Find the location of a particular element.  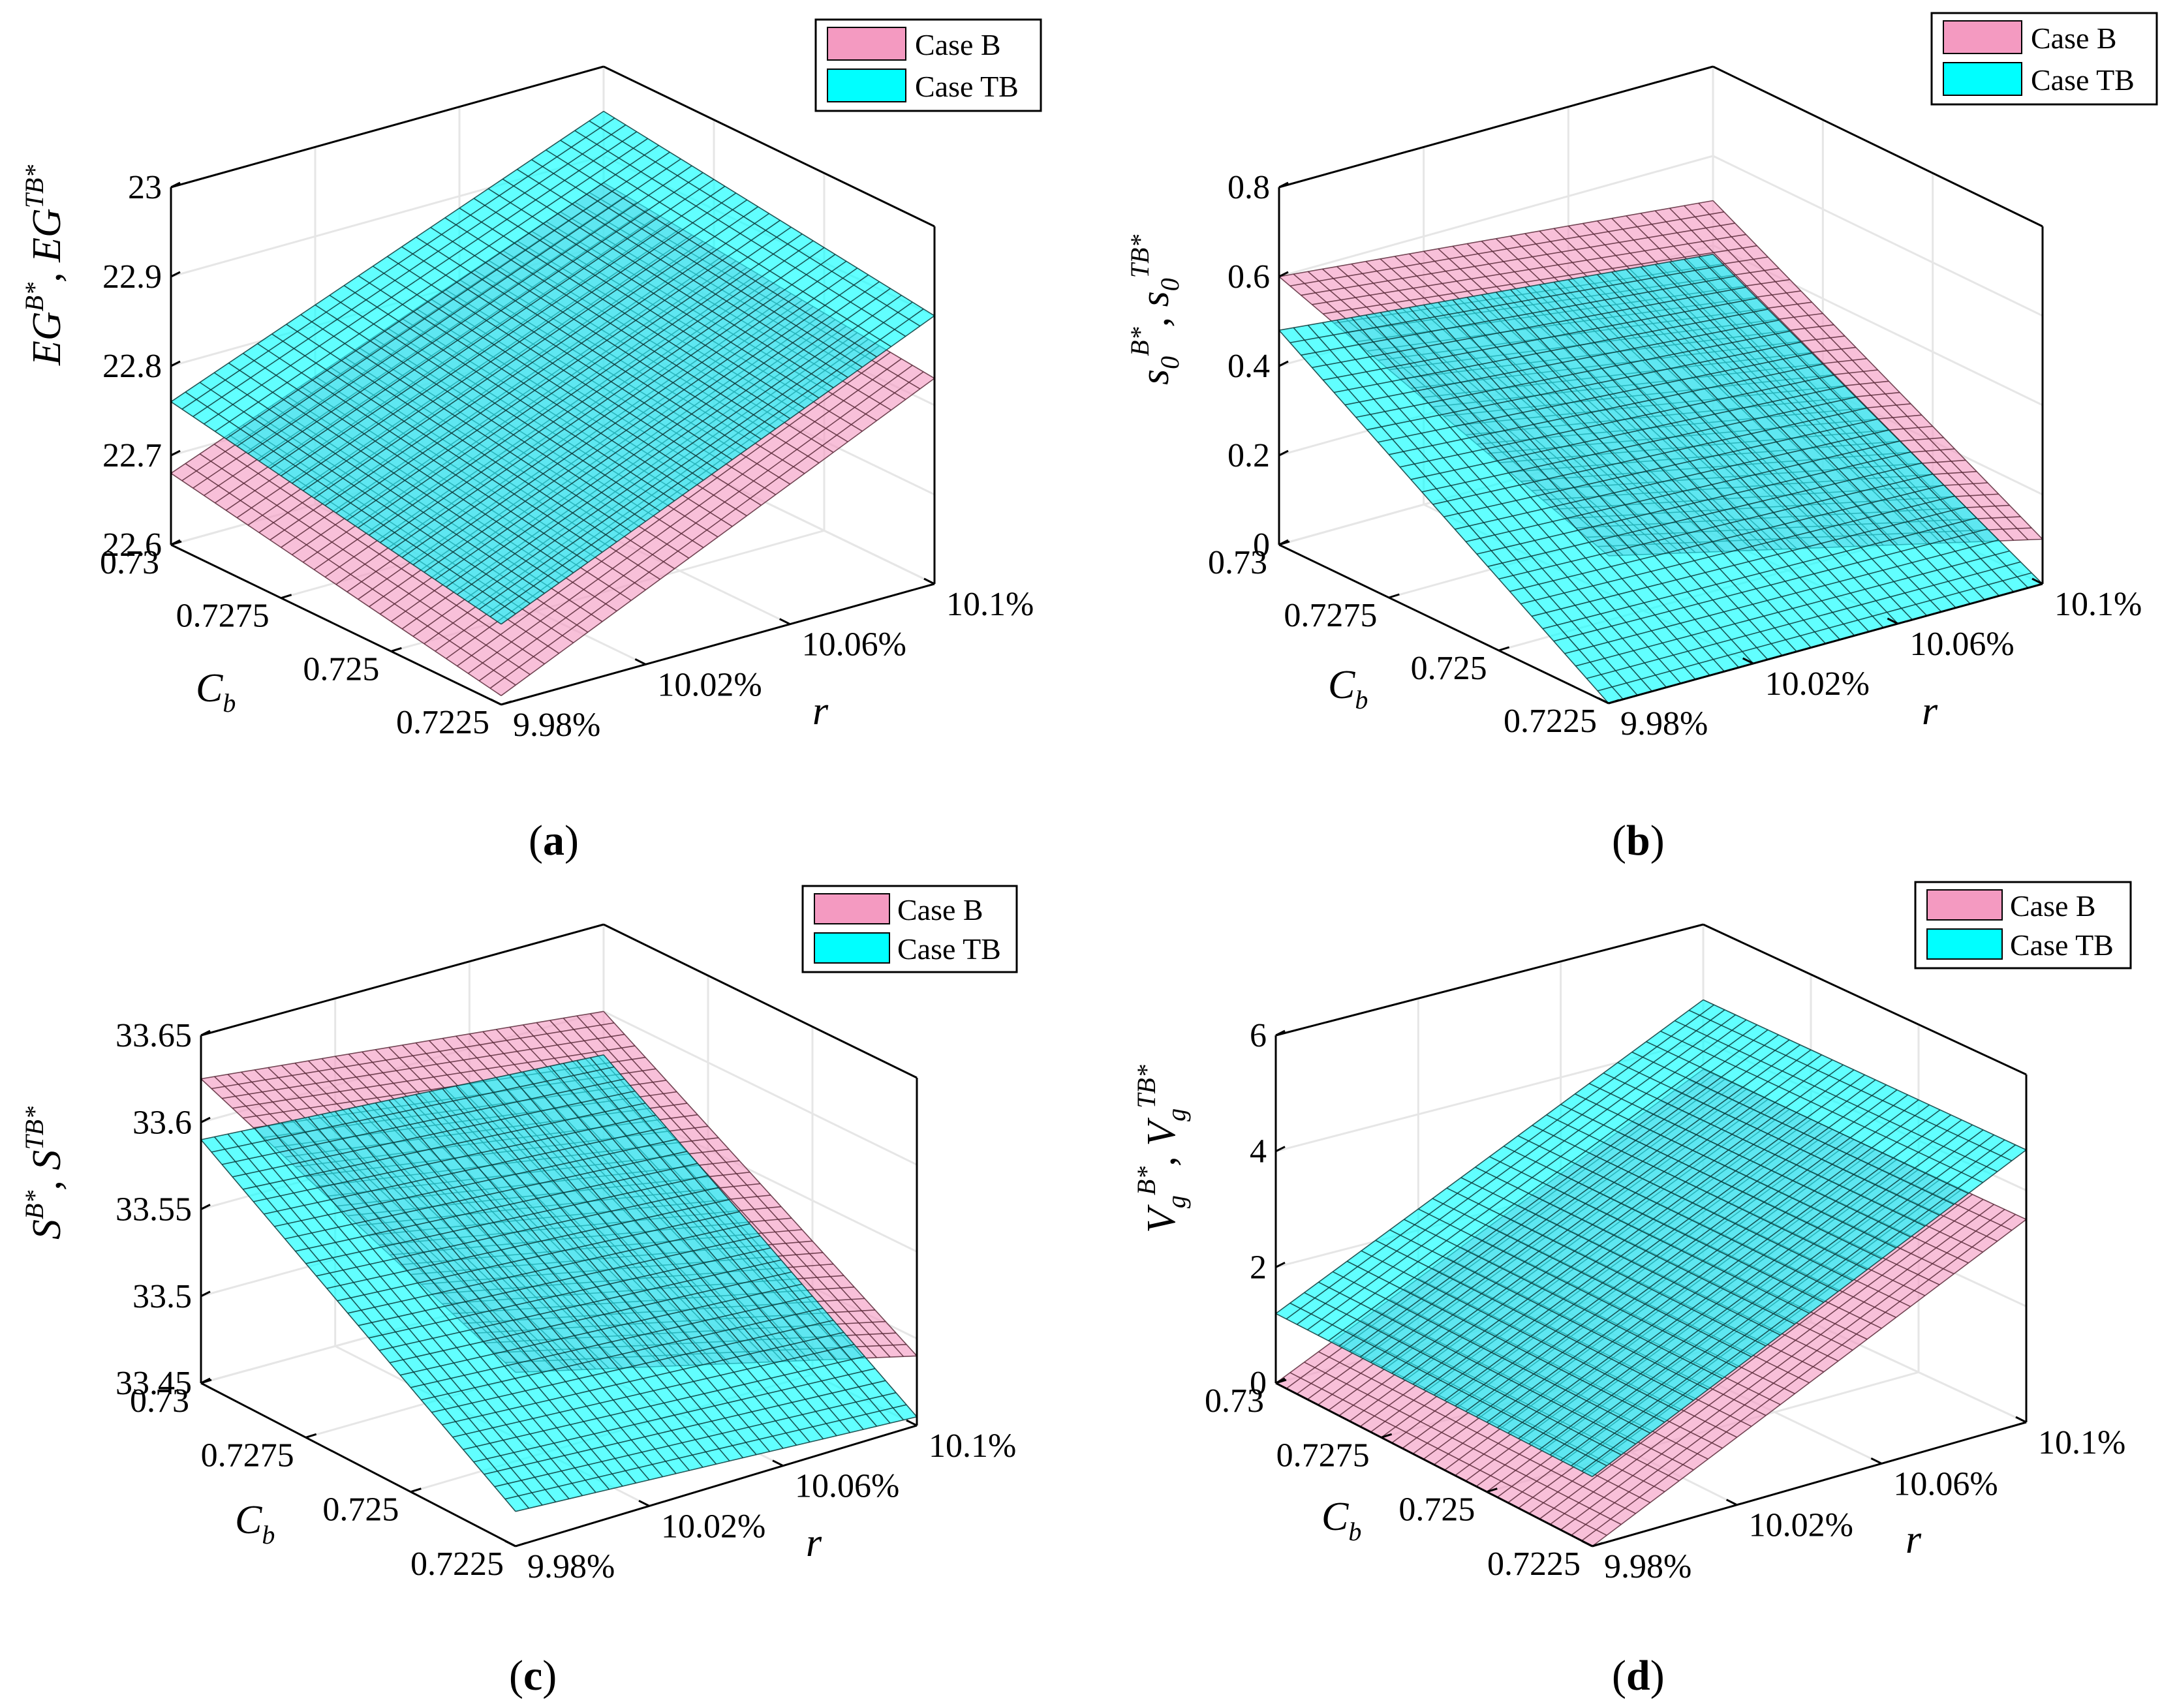

panel-d-axes-frame is located at coordinates (1651, 1236).